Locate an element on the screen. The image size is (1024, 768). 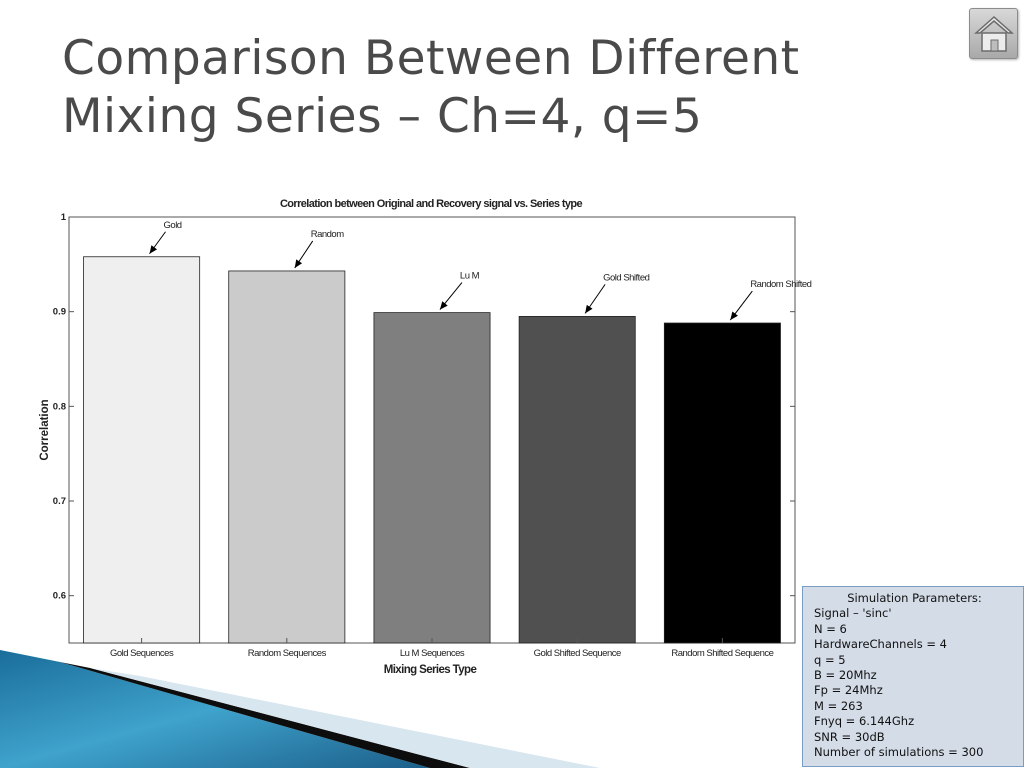
slide-title-line1: Comparison Between Different is located at coordinates (431, 58).